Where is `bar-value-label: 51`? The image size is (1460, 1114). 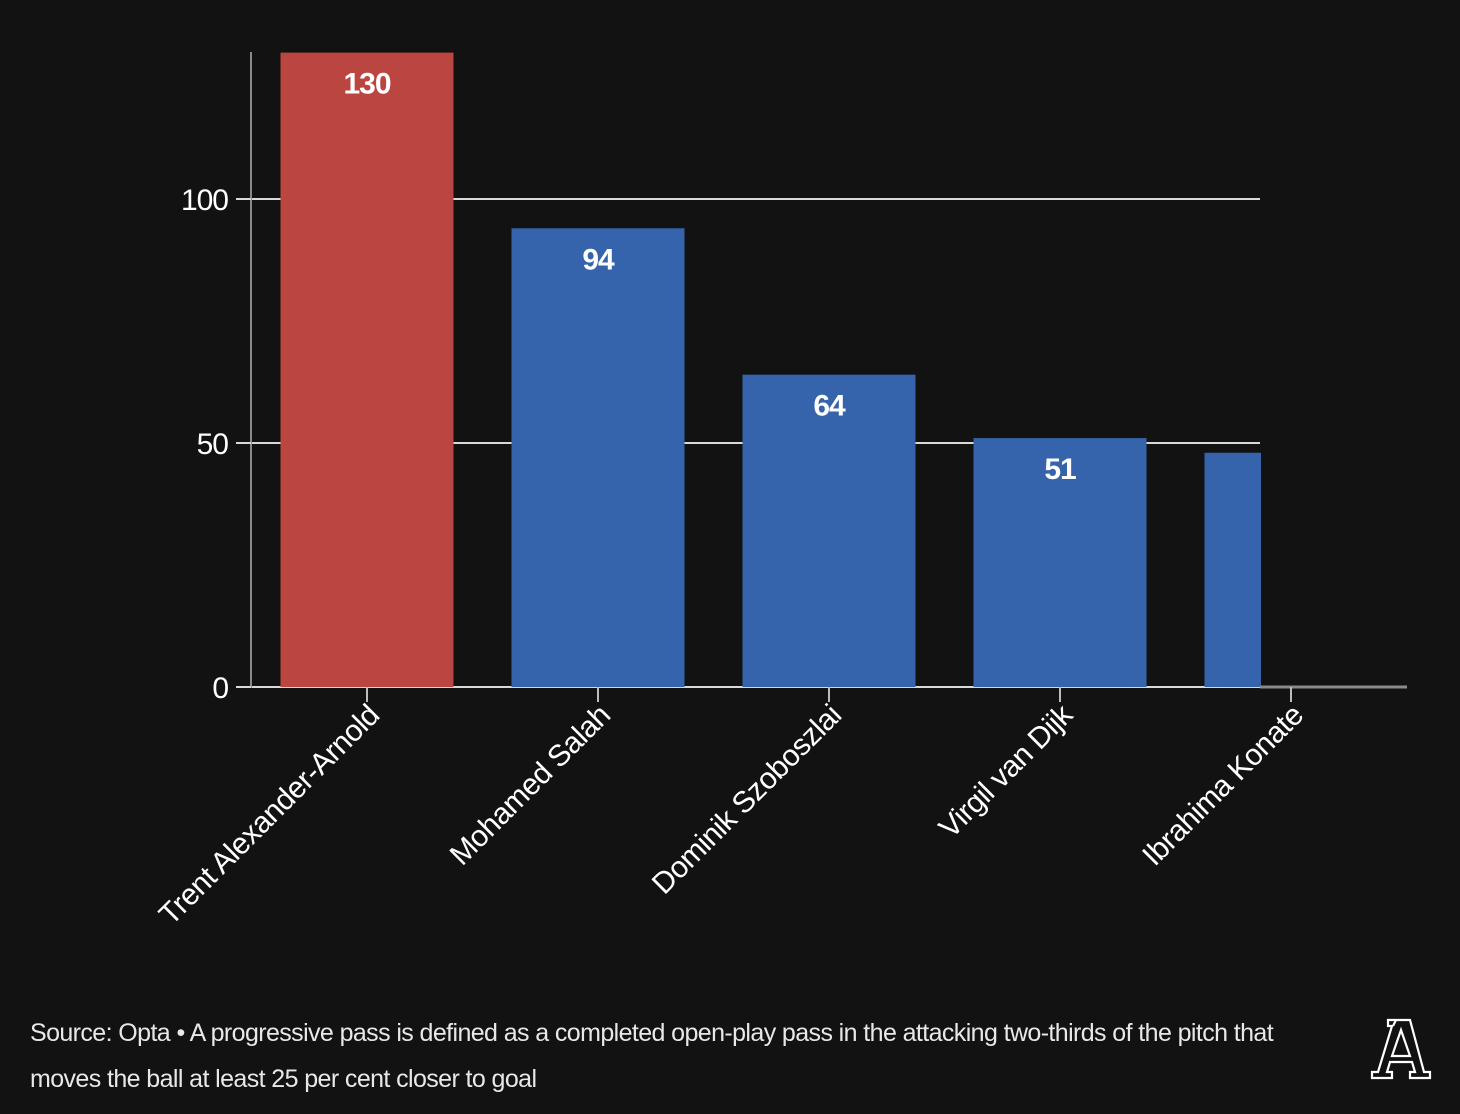 bar-value-label: 51 is located at coordinates (1060, 469).